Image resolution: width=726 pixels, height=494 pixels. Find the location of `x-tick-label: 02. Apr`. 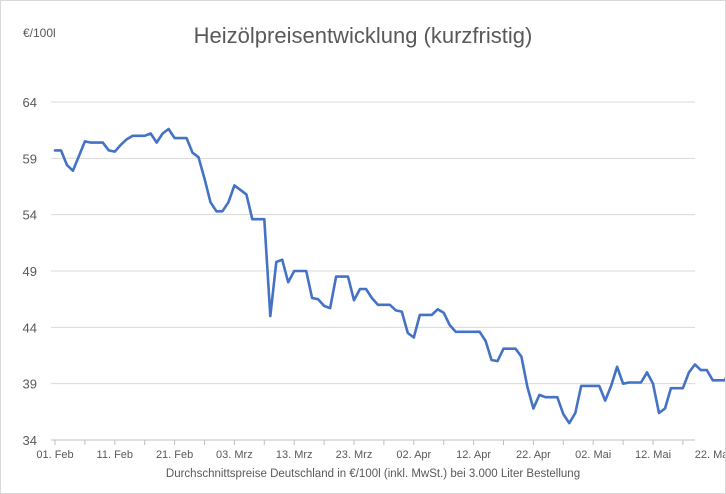

x-tick-label: 02. Apr is located at coordinates (413, 455).